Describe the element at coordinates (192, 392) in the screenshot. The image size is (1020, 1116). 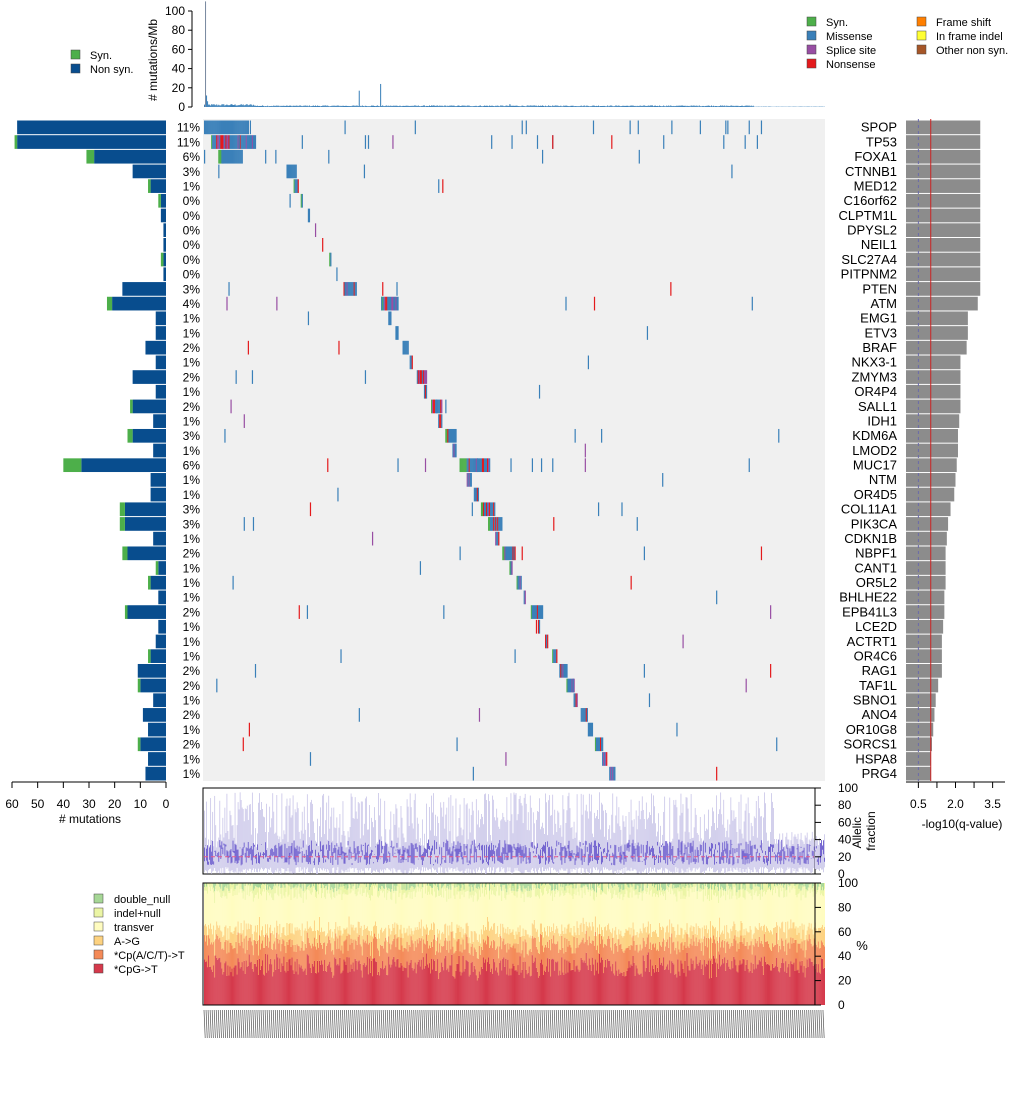
I see `gene-percentage: 1%` at that location.